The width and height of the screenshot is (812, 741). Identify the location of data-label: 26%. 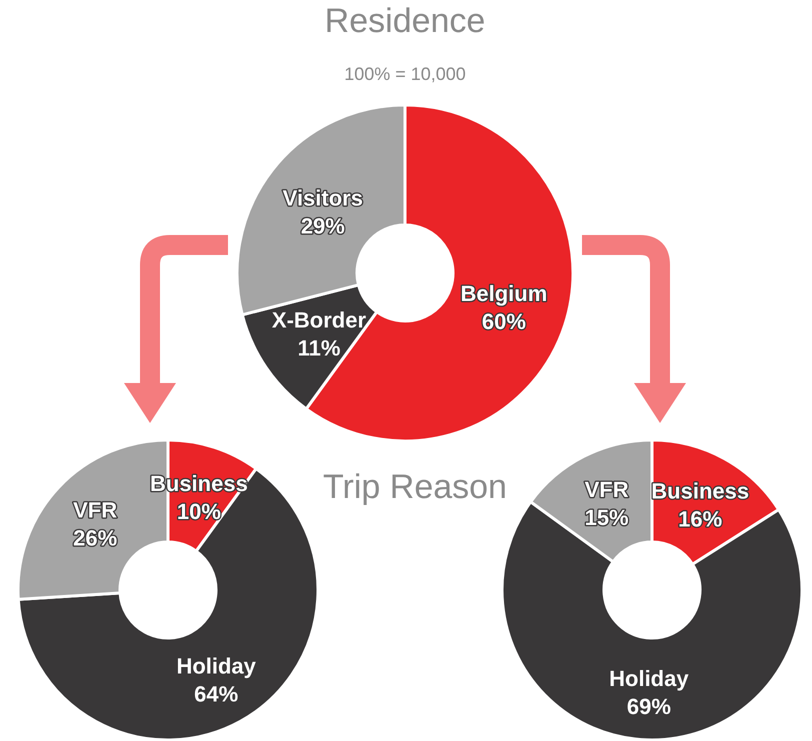
(95, 538).